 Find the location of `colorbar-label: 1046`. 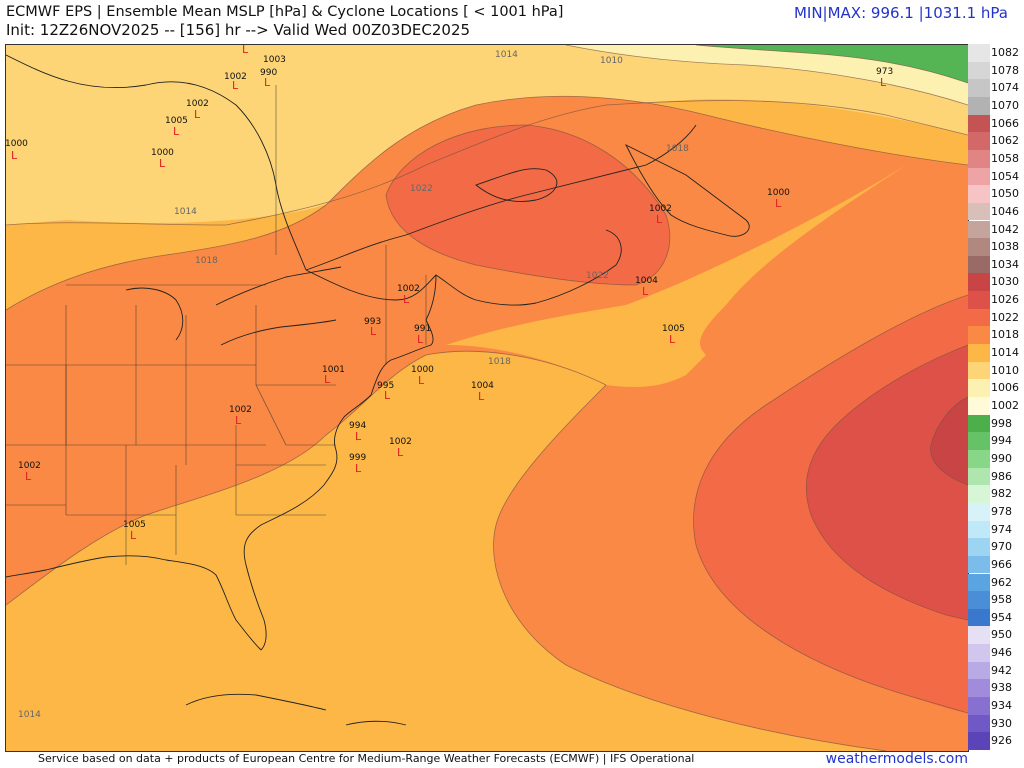

colorbar-label: 1046 is located at coordinates (1005, 211).